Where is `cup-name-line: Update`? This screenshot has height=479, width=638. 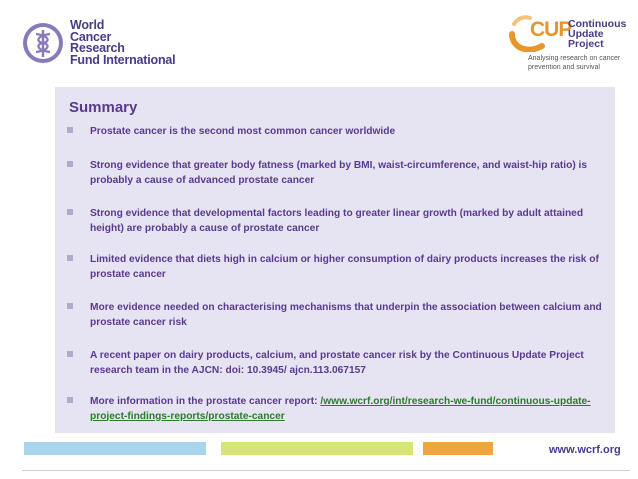
cup-name-line: Update is located at coordinates (586, 34).